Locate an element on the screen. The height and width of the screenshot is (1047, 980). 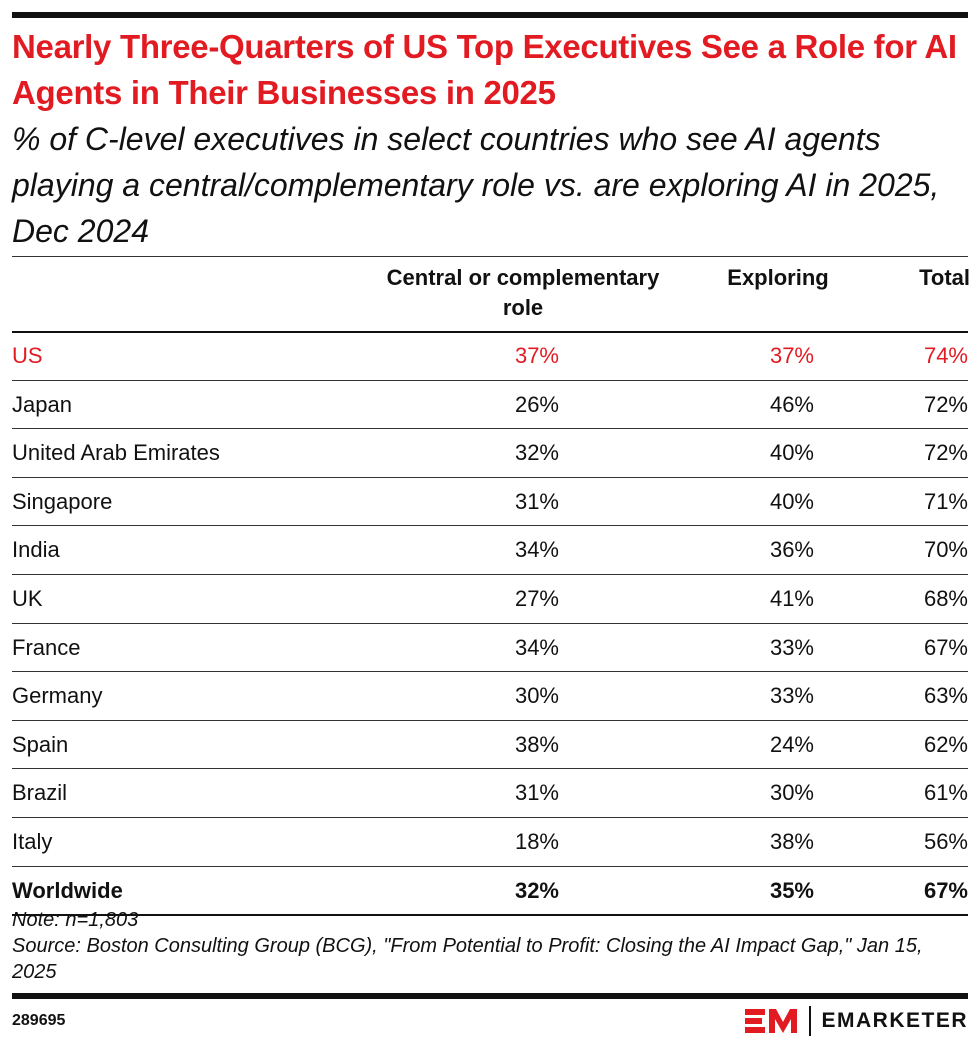
table-row: UK 27% 41% 68% is located at coordinates (490, 599).